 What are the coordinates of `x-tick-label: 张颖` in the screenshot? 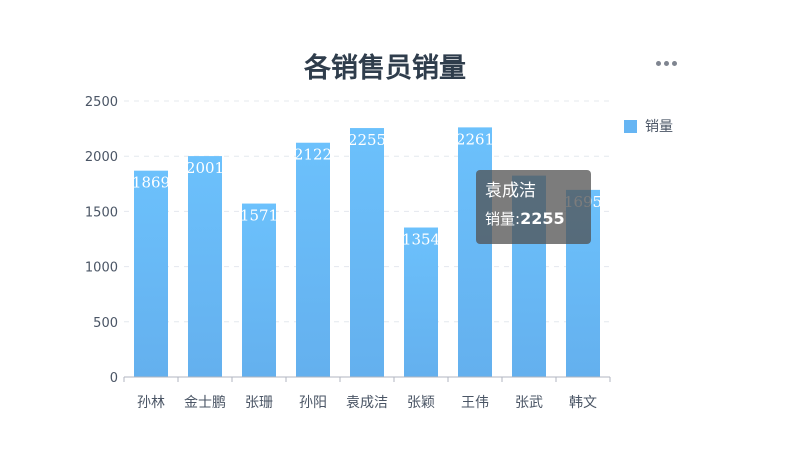 It's located at (421, 403).